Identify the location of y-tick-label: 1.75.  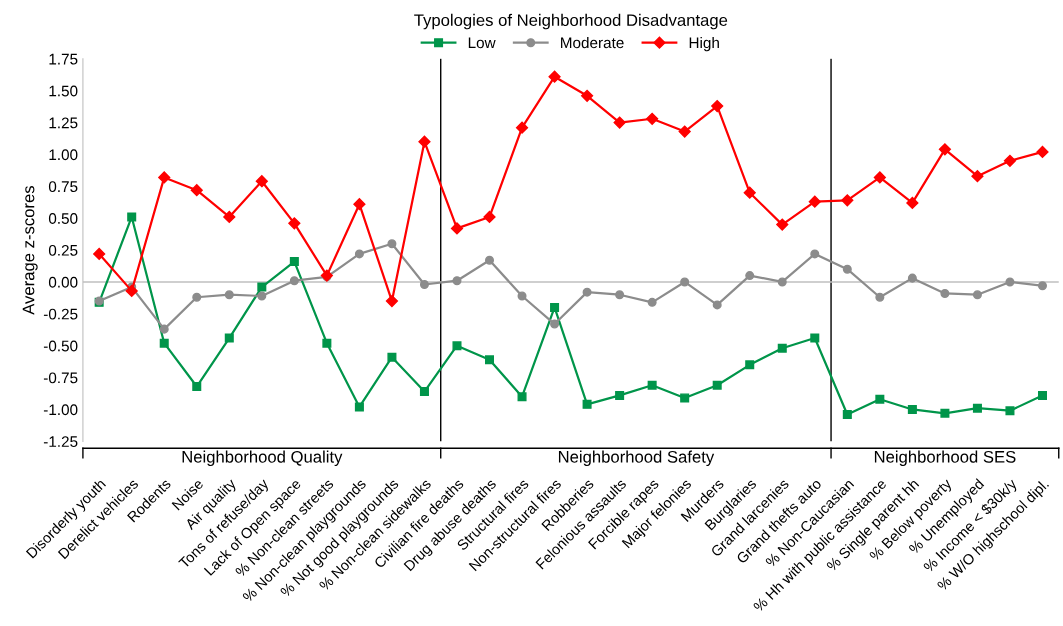
(63, 59).